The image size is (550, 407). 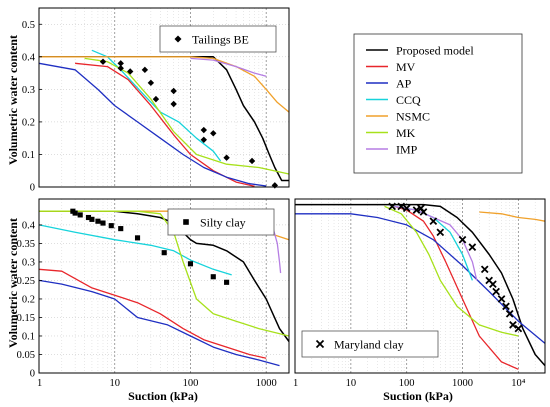 I want to click on panel-1-y-tick-label: 0.25, so click(x=26, y=281).